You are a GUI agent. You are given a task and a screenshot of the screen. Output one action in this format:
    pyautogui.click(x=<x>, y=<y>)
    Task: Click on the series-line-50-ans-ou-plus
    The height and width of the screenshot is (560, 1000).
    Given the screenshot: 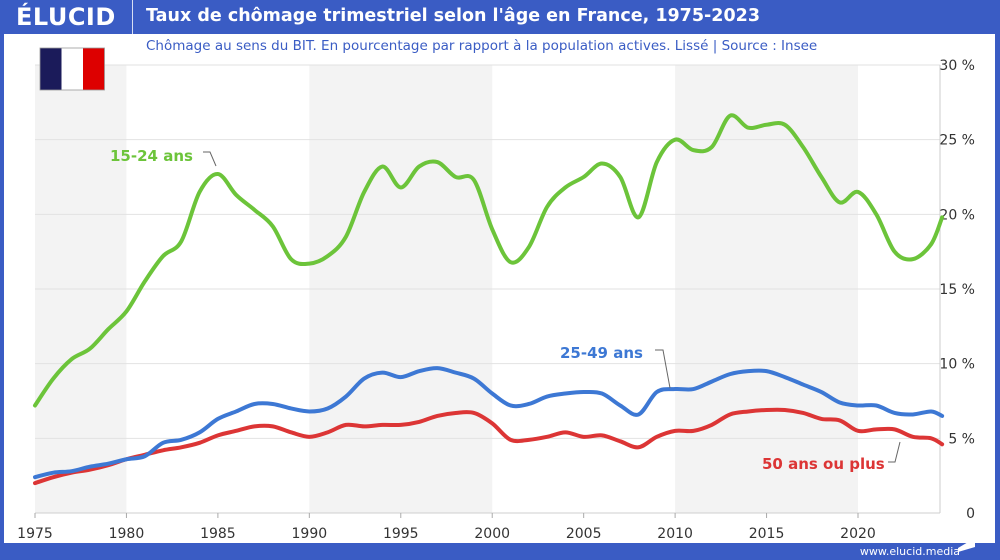 What is the action you would take?
    pyautogui.click(x=489, y=446)
    